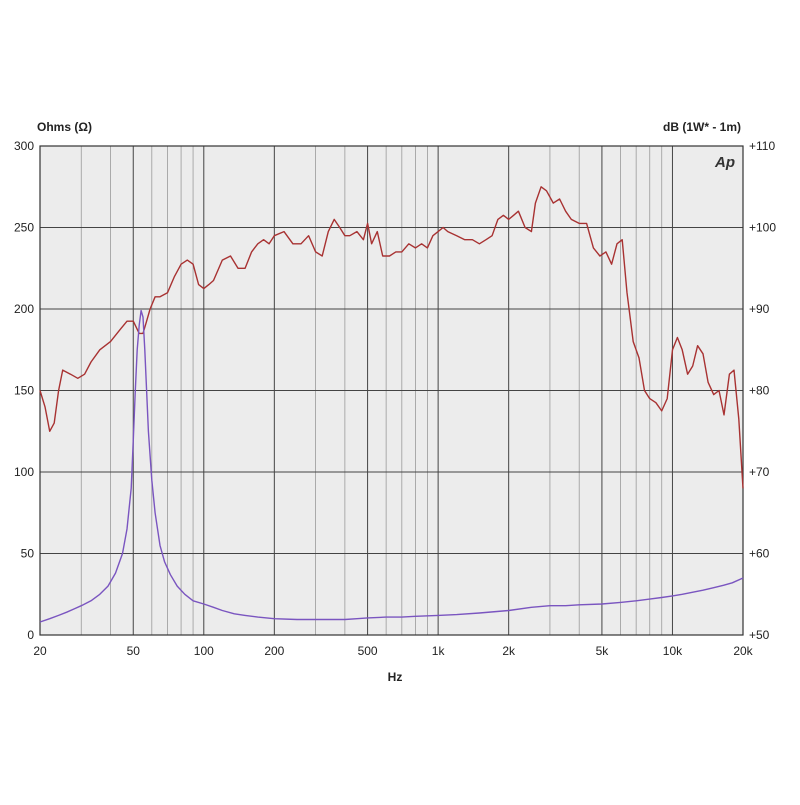 This screenshot has width=800, height=805. What do you see at coordinates (439, 651) in the screenshot?
I see `x-tick-label: 1k` at bounding box center [439, 651].